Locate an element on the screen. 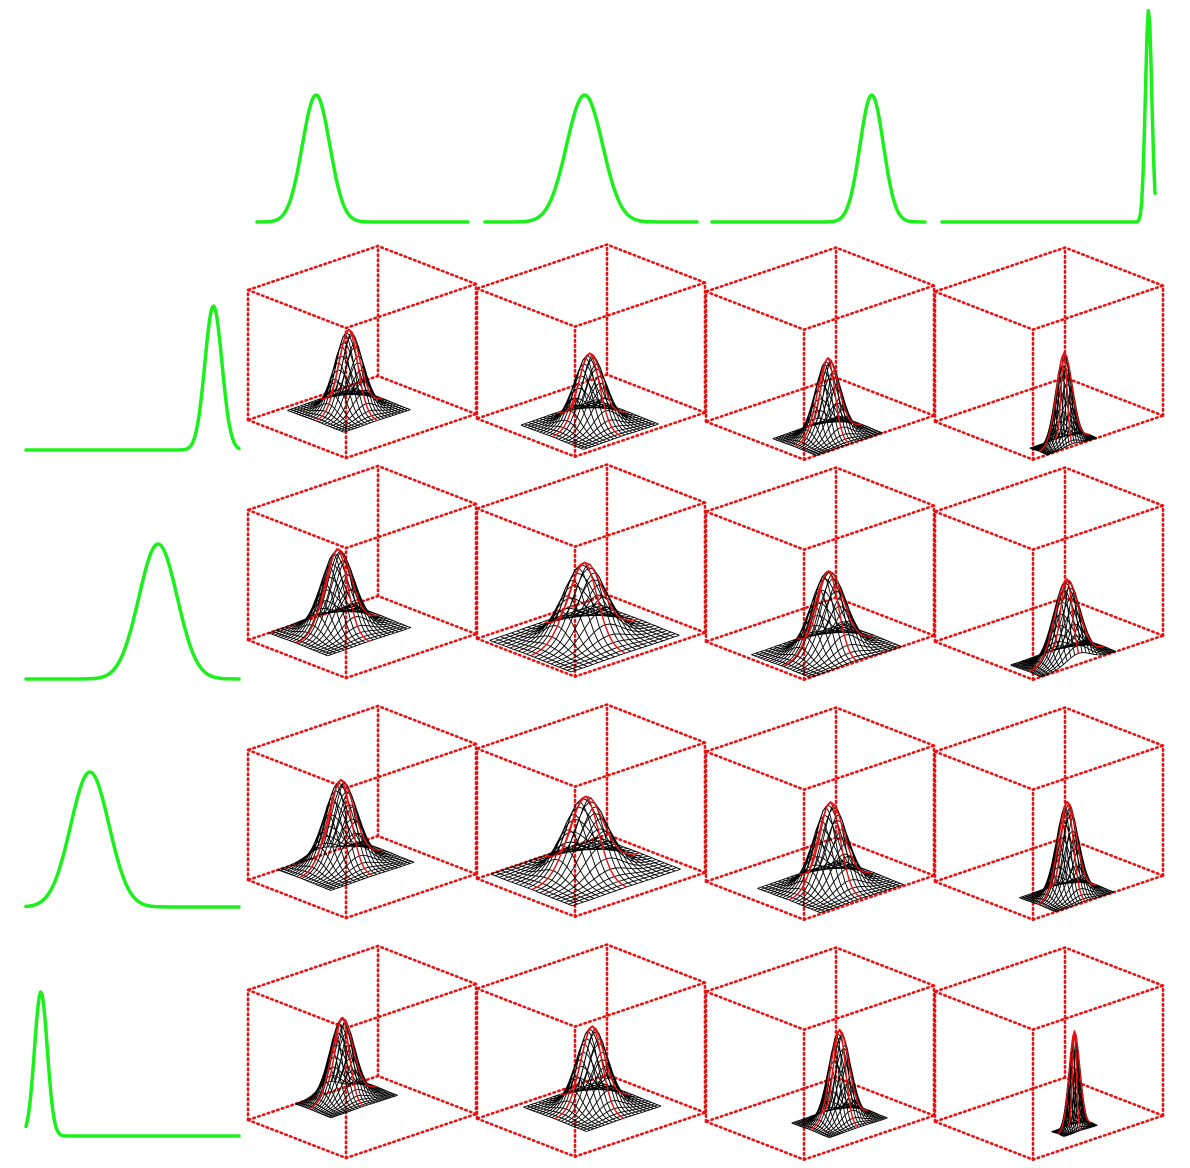  top-marginal-curves is located at coordinates (706, 116).